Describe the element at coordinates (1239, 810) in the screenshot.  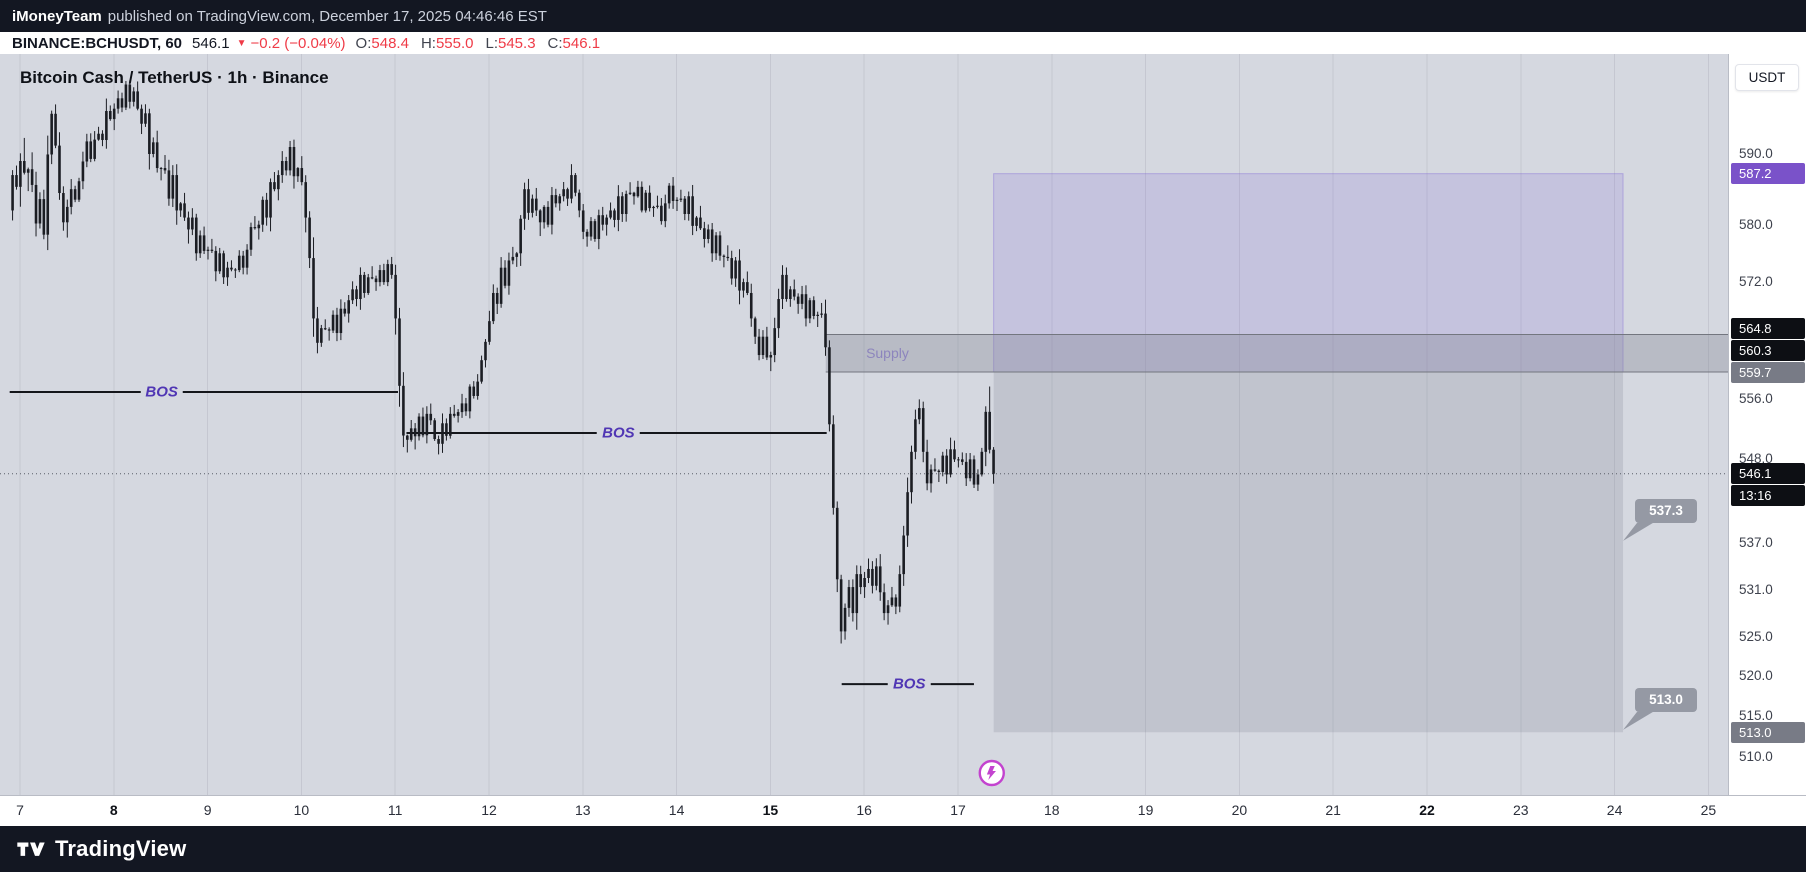
I see `time-label-20: 20` at that location.